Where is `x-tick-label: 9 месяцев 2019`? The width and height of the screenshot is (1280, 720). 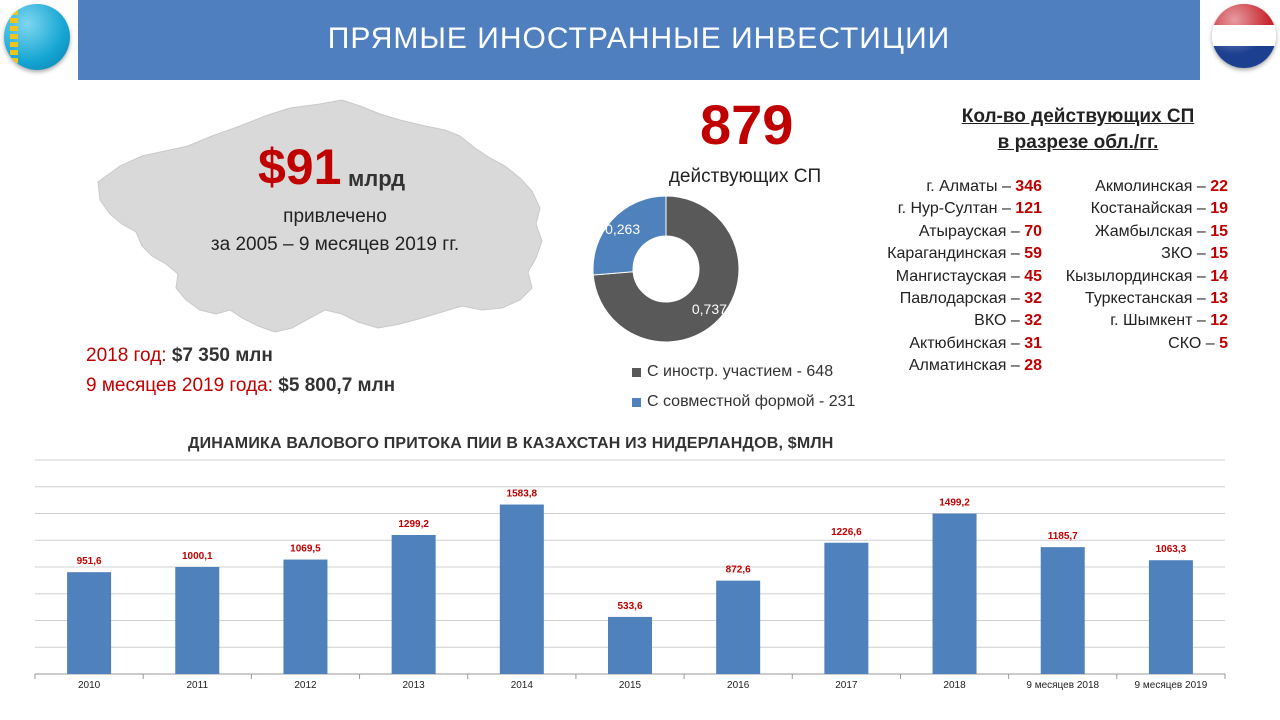 x-tick-label: 9 месяцев 2019 is located at coordinates (1171, 685).